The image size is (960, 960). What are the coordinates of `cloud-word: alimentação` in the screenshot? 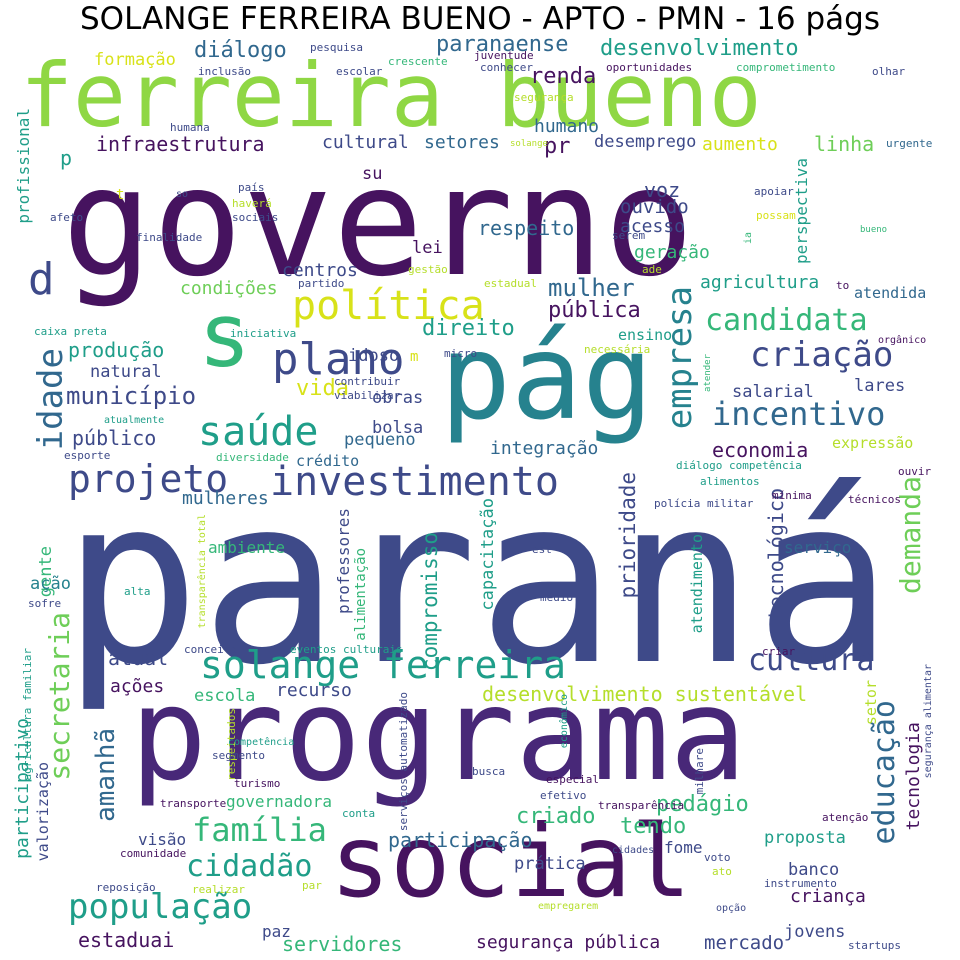 It's located at (361, 594).